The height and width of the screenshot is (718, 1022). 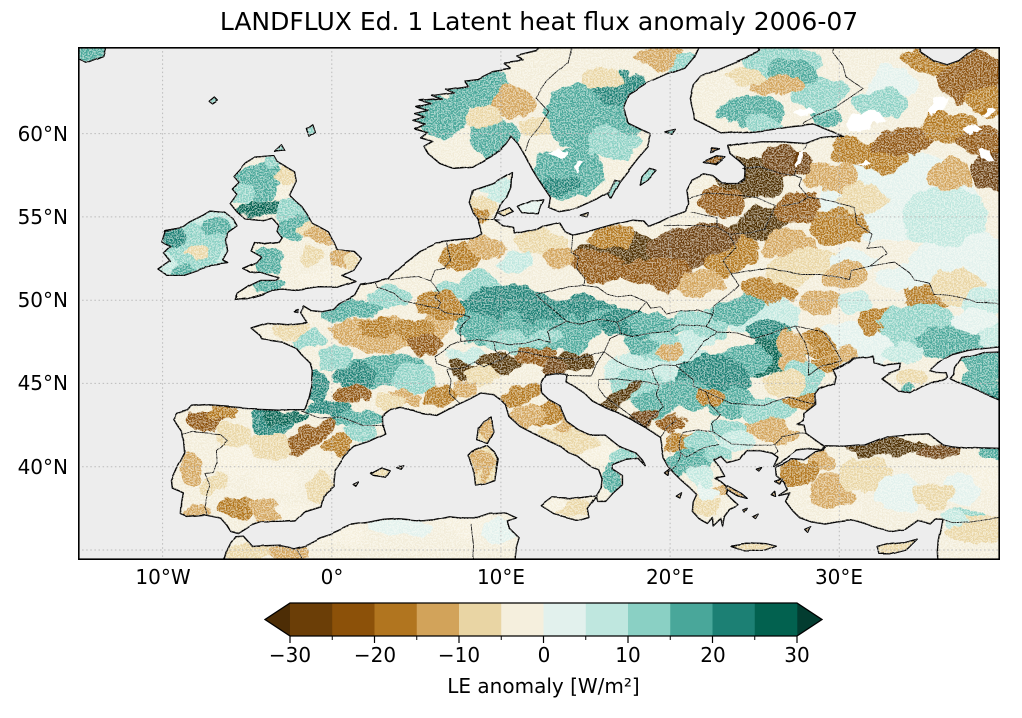 What do you see at coordinates (713, 655) in the screenshot?
I see `colorbar-tick-label: 20` at bounding box center [713, 655].